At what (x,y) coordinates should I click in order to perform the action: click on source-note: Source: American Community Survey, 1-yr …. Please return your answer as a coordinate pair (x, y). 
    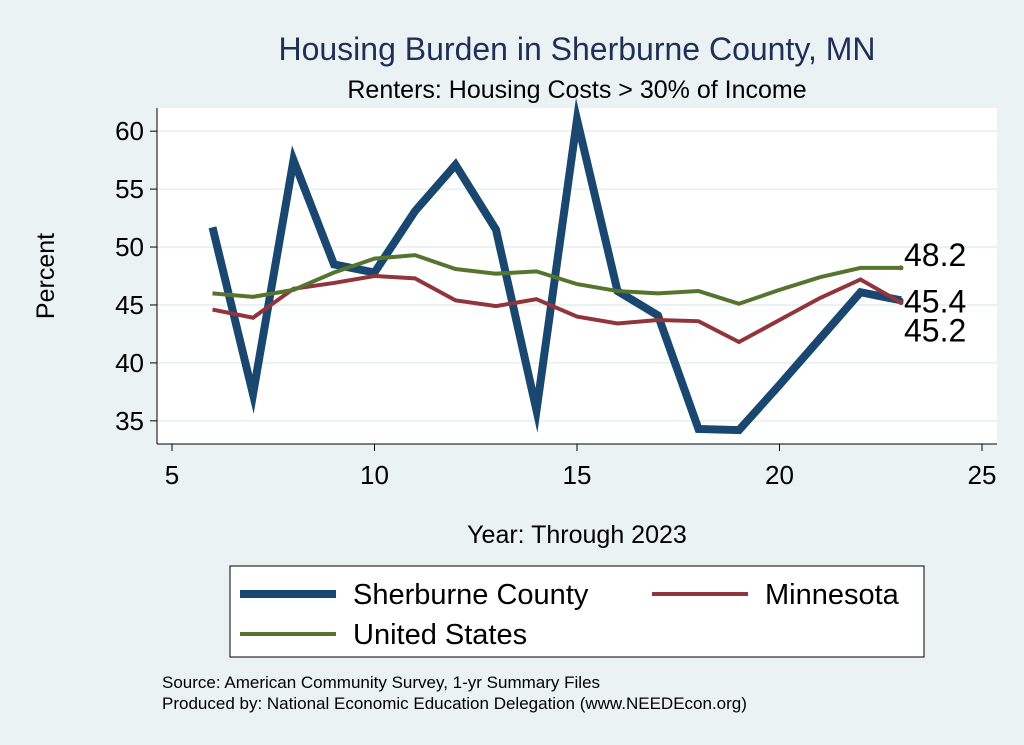
    Looking at the image, I should click on (381, 682).